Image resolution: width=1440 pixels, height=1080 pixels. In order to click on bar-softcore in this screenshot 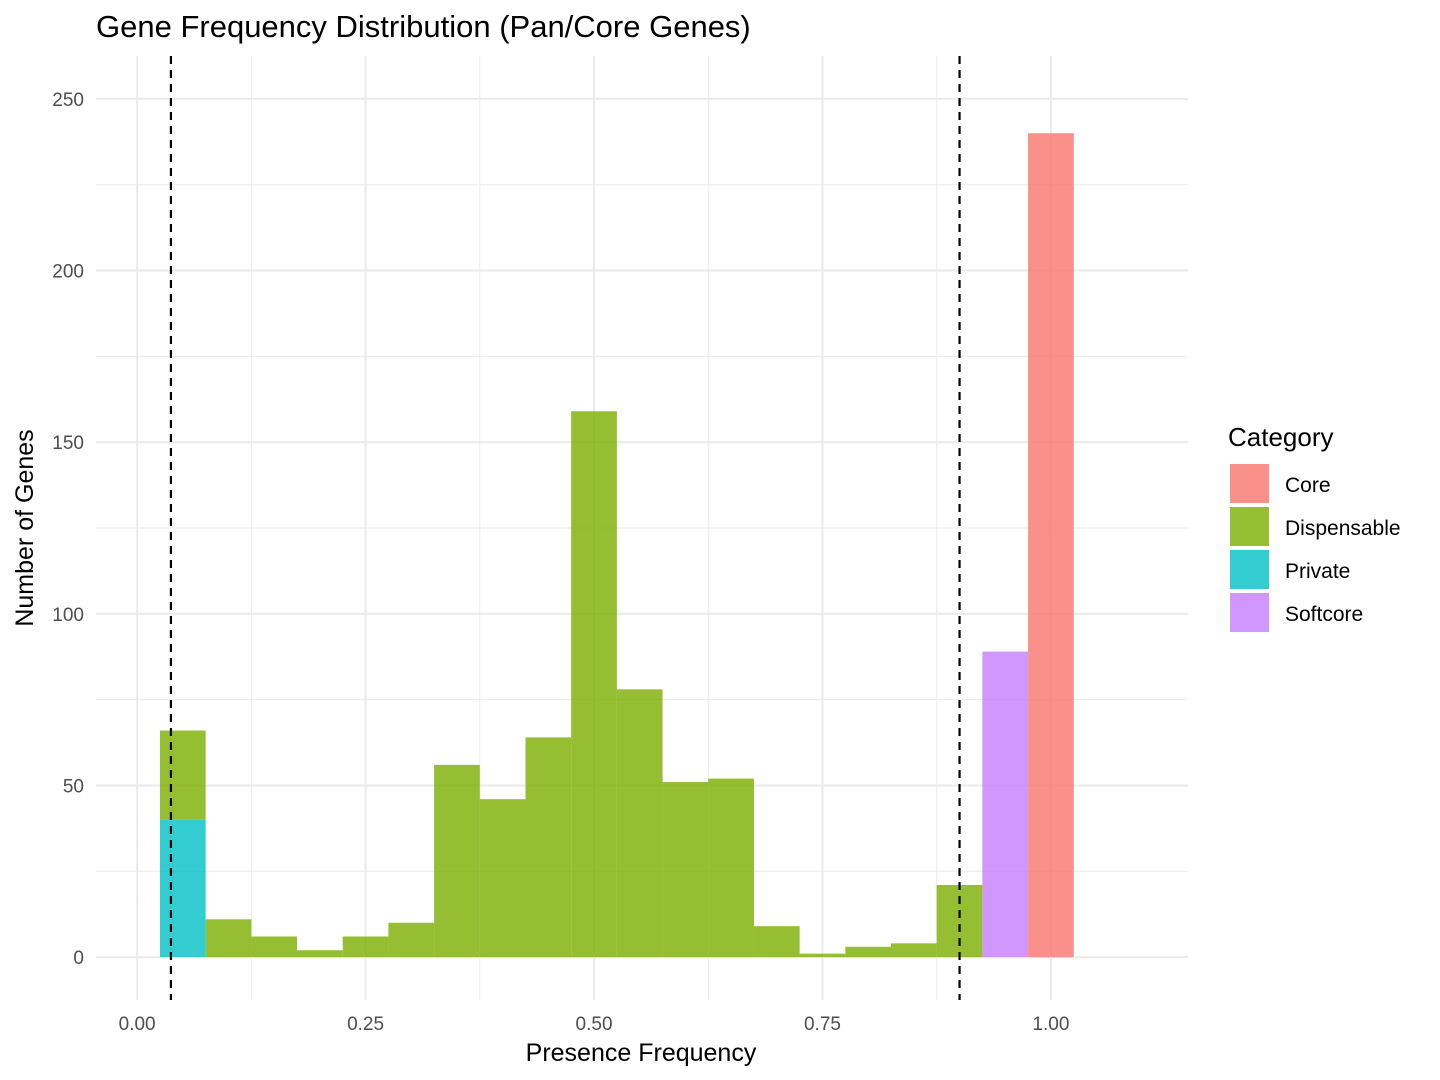, I will do `click(1005, 804)`.